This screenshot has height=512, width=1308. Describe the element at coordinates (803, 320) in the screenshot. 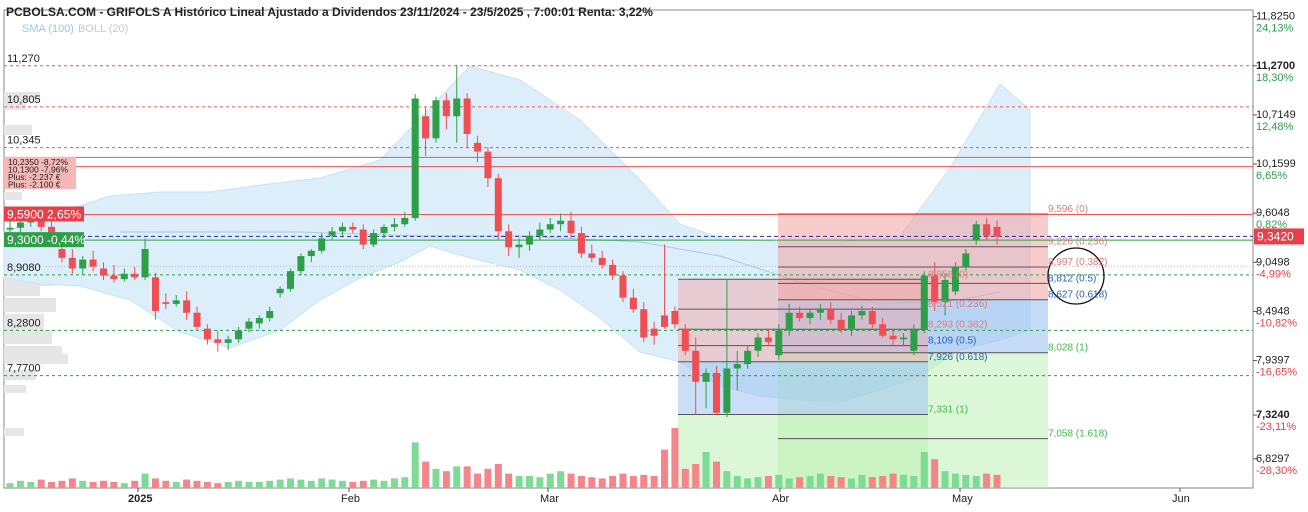

I see `fib-lower-red-zone` at that location.